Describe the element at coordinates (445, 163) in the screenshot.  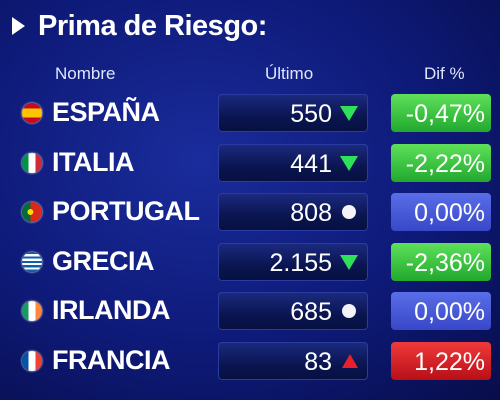
I see `dif-value: -2,22%` at that location.